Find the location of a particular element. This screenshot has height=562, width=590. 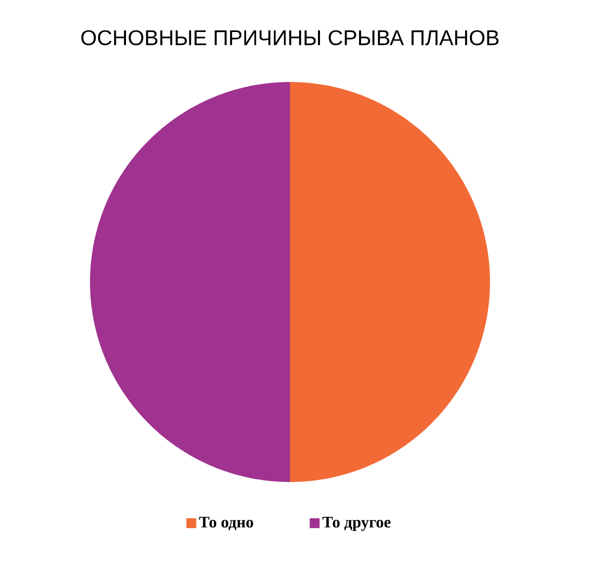

legend-label: То другое is located at coordinates (356, 523).